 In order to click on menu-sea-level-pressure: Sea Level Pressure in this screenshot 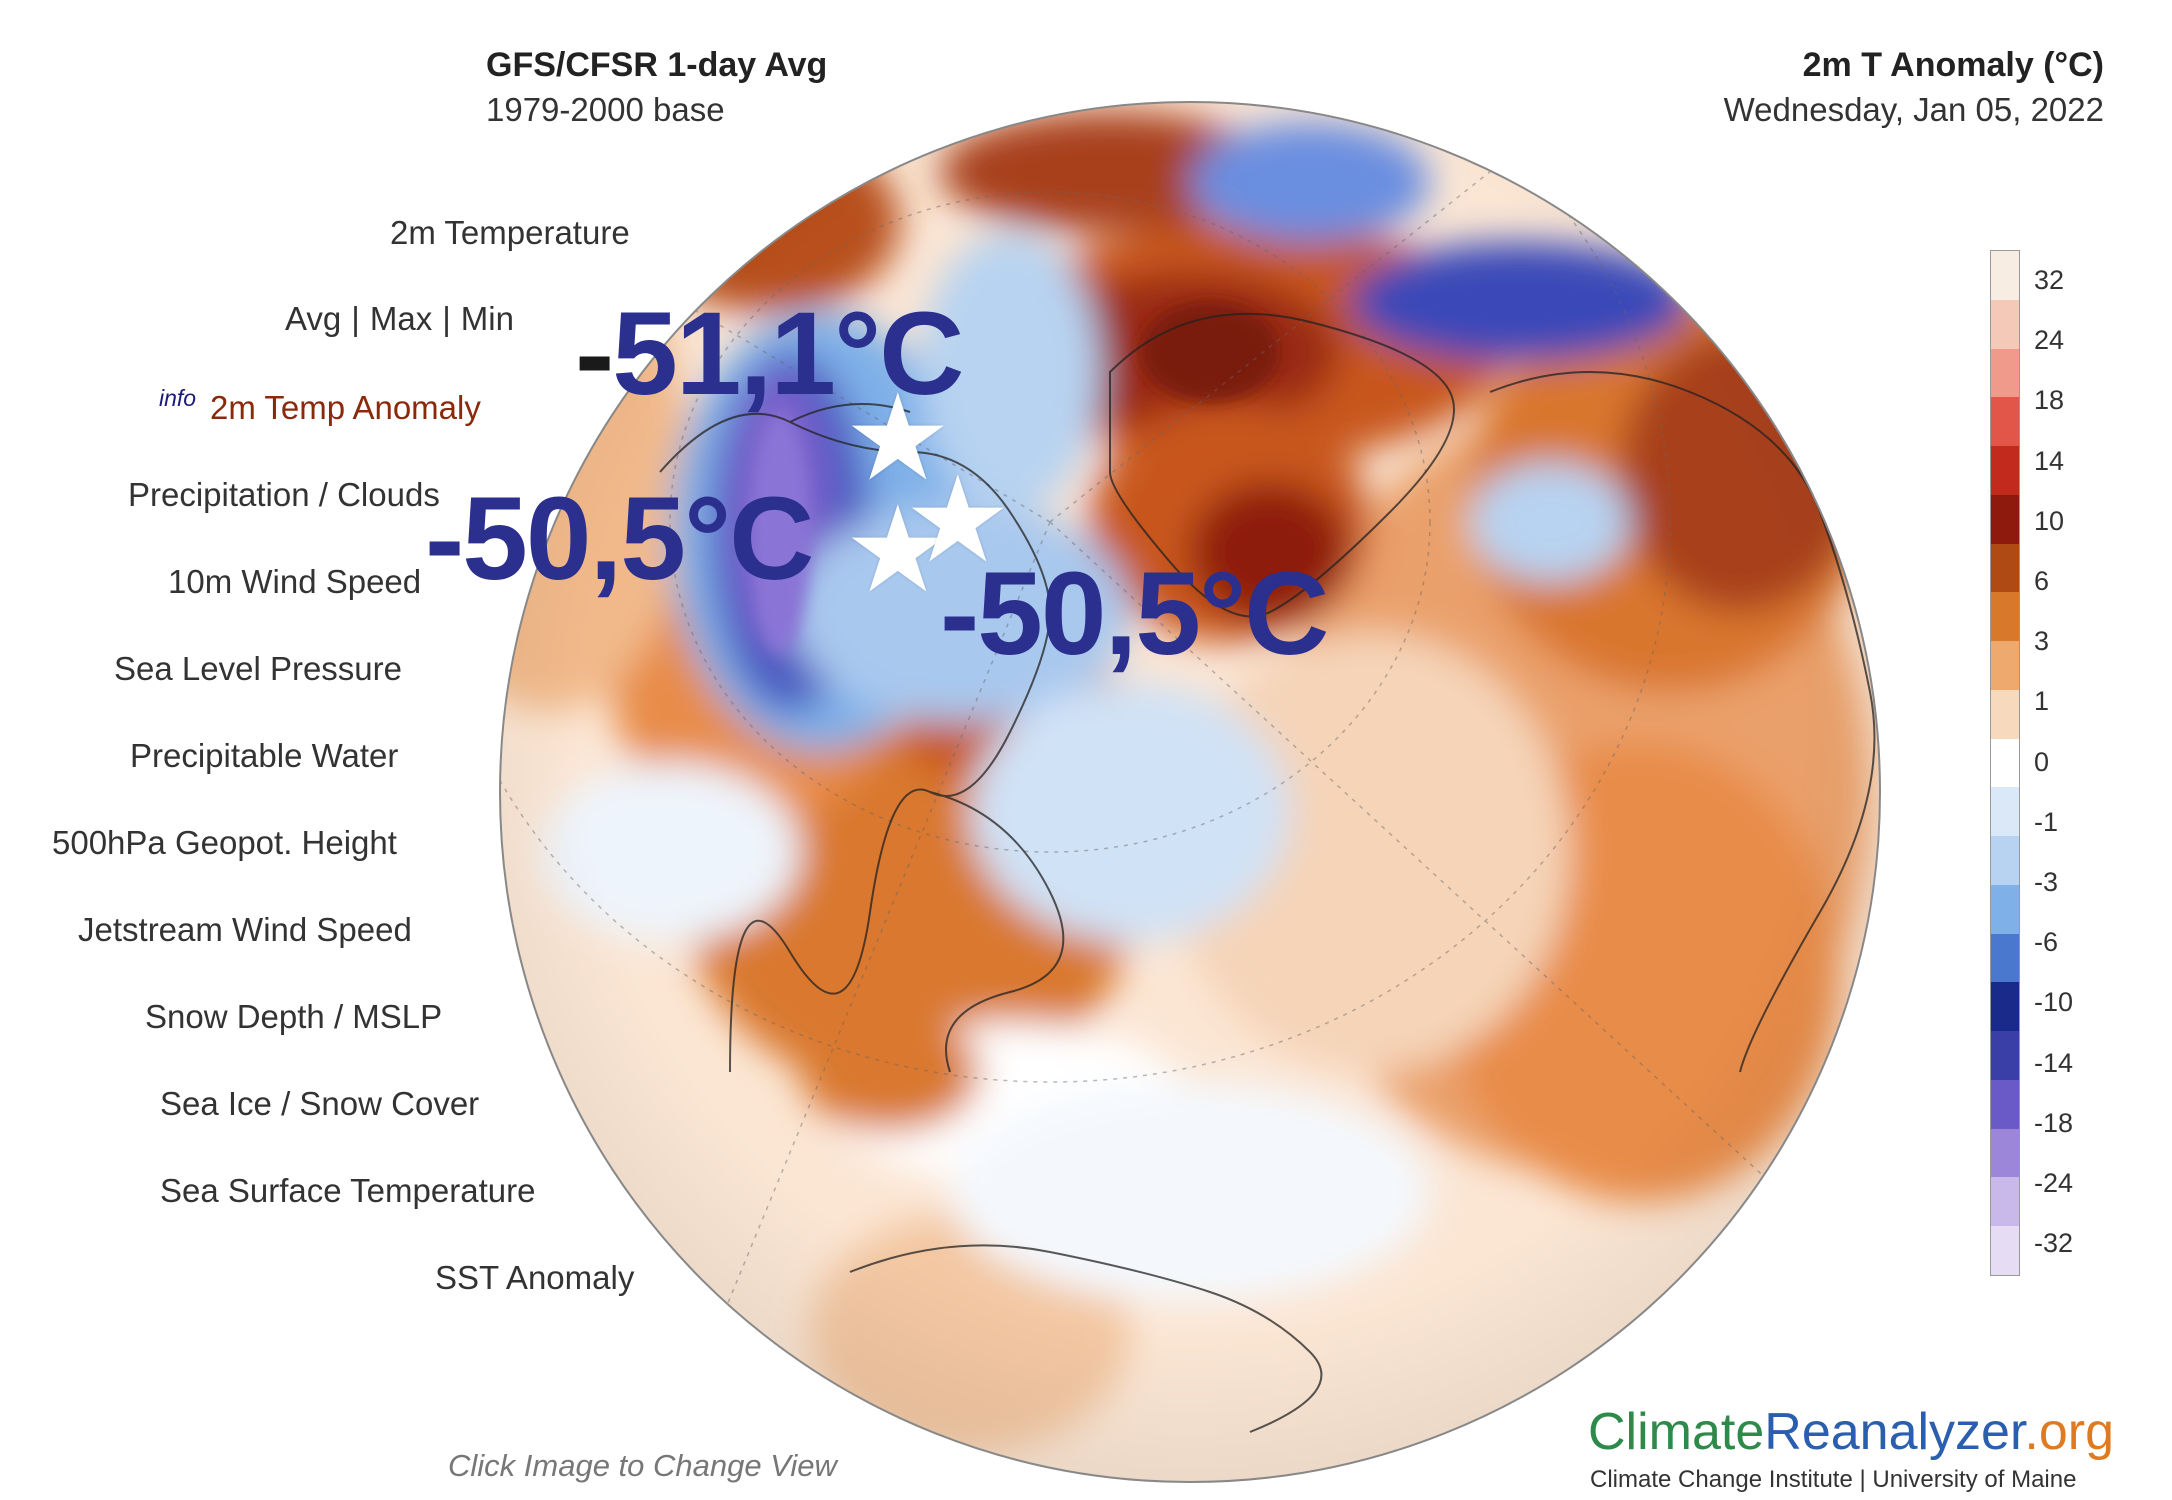, I will do `click(258, 668)`.